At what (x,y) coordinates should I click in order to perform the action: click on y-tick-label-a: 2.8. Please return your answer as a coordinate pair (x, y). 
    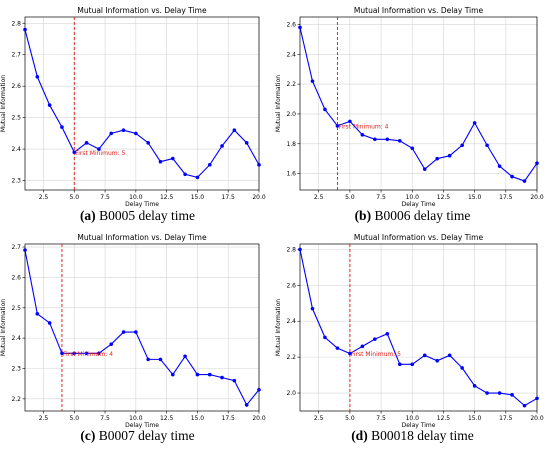
    Looking at the image, I should click on (16, 23).